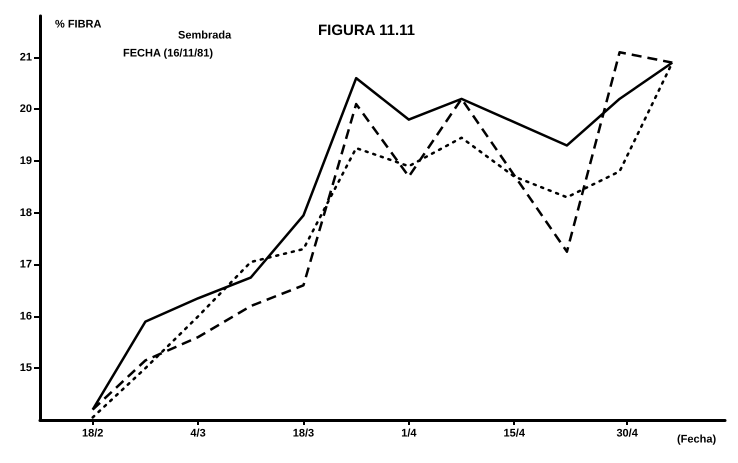  I want to click on y-tick-label: 16, so click(26, 316).